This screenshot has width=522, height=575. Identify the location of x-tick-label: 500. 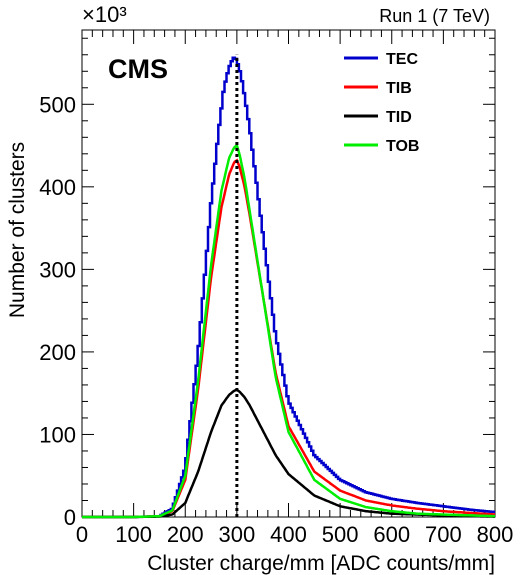
(340, 534).